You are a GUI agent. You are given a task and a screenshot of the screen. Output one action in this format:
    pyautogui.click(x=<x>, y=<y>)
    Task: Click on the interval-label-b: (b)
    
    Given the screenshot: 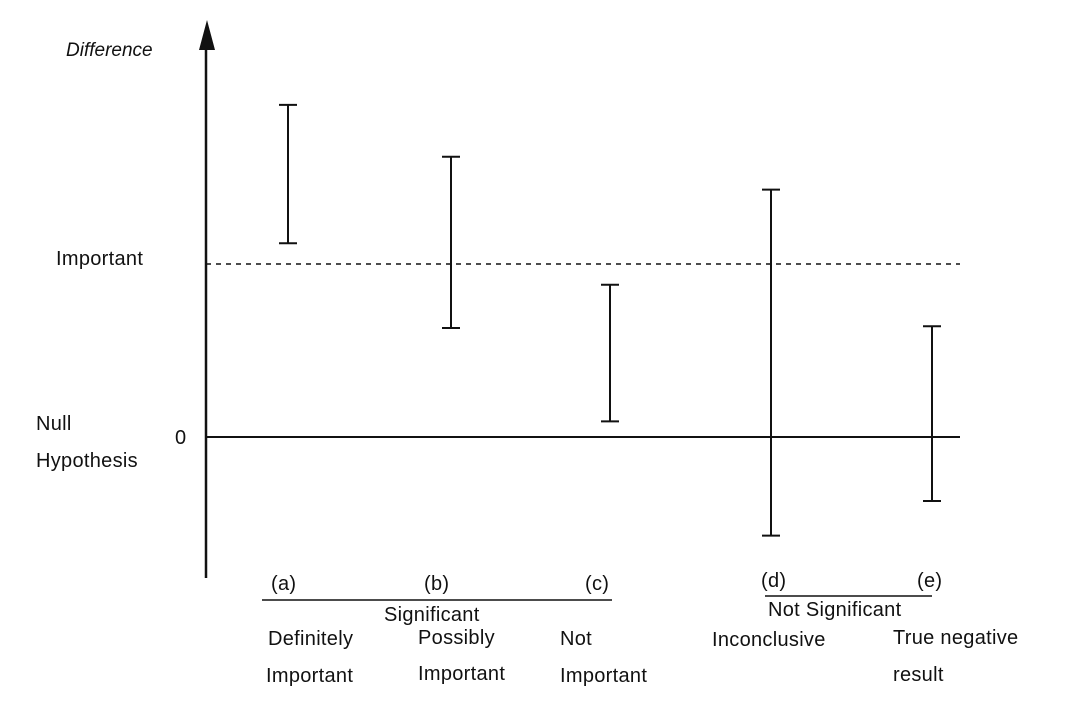 What is the action you would take?
    pyautogui.click(x=436, y=584)
    